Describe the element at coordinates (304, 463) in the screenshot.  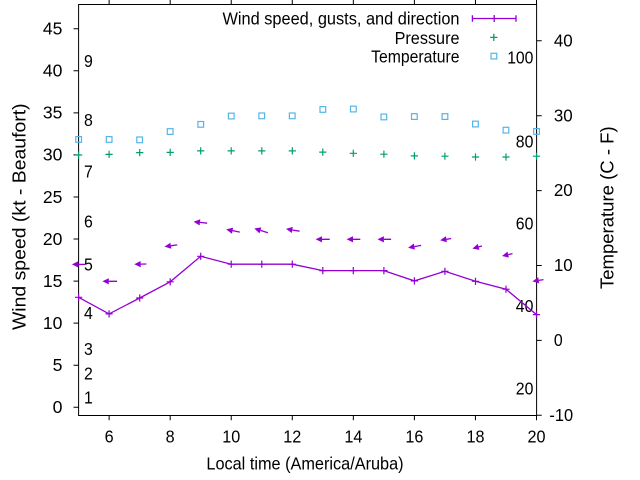
I see `svg-text: Local time (America/Aruba)` at that location.